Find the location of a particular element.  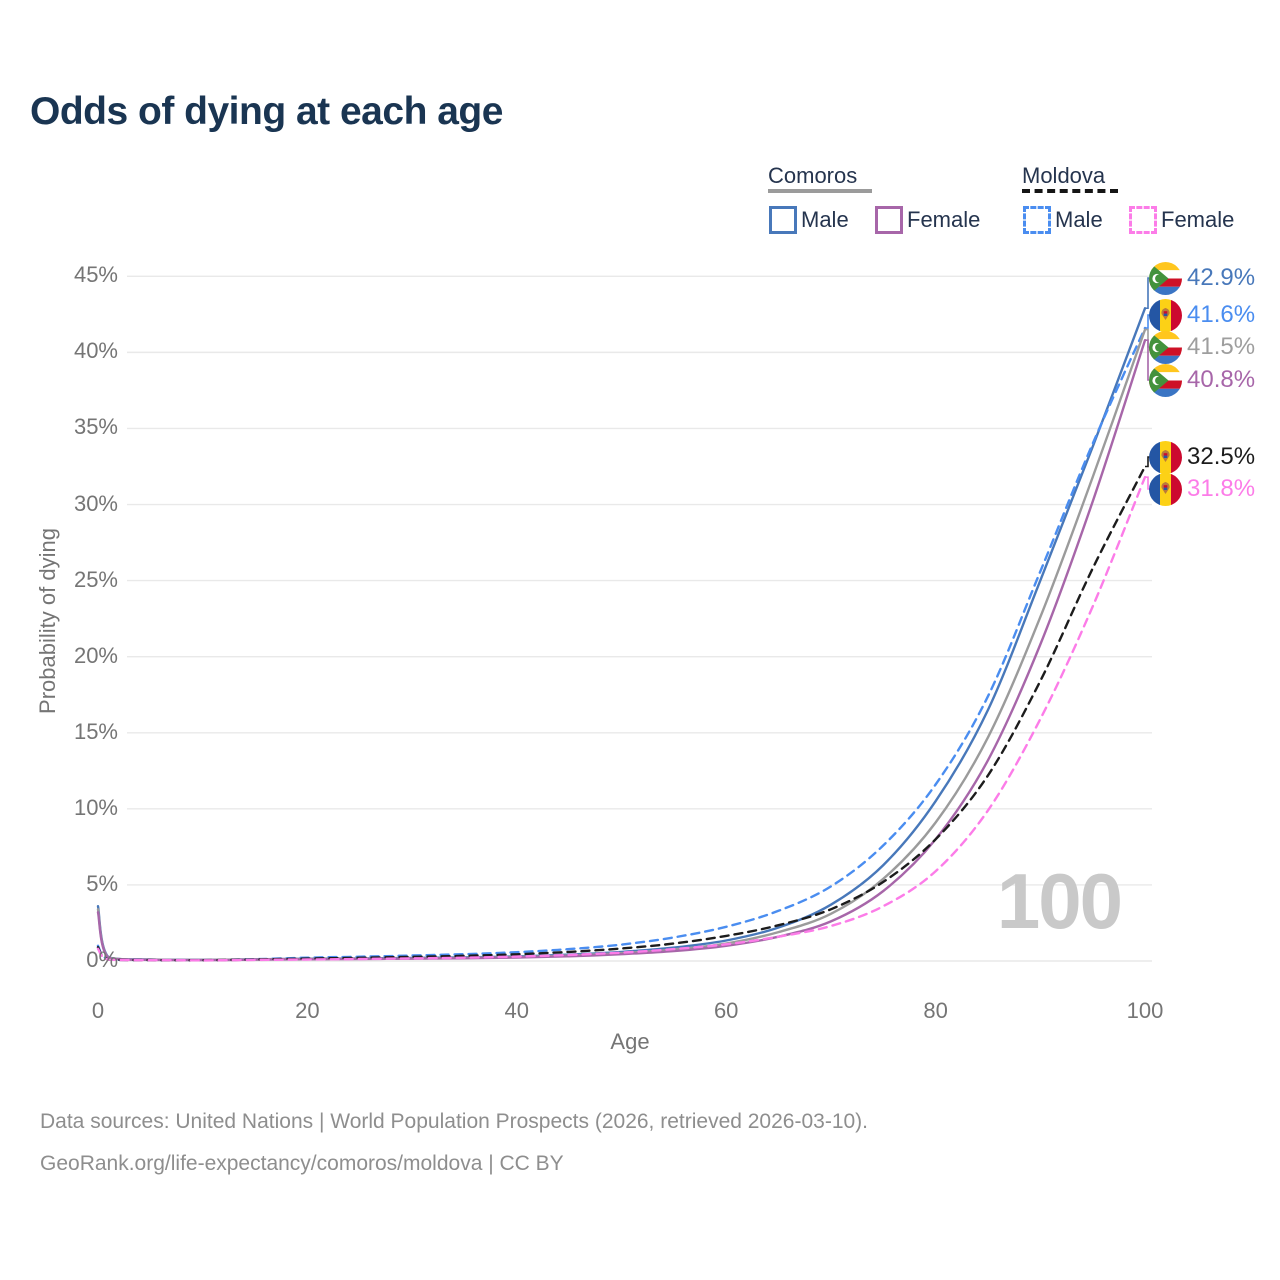

y-tick-label-45%: 45% is located at coordinates (95, 275).